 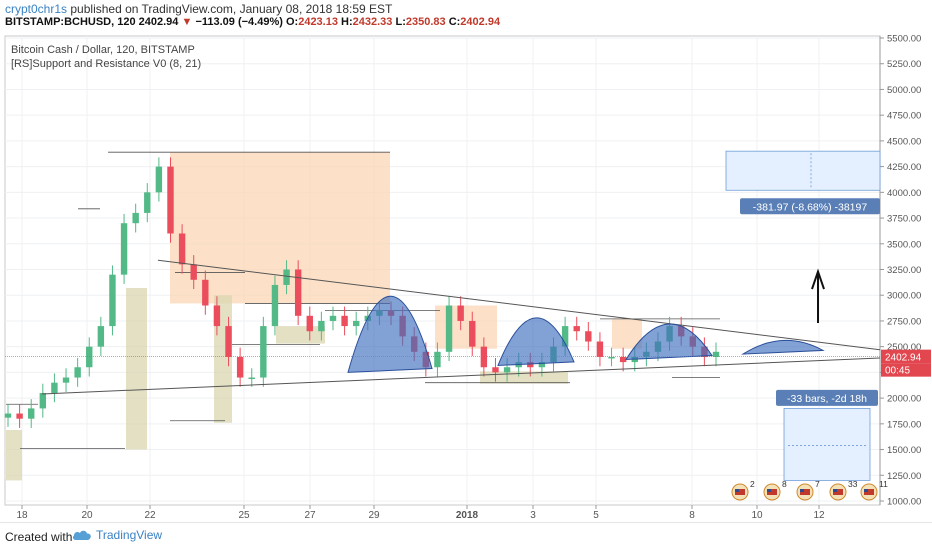 I want to click on price-tick-label: 2000.00, so click(x=904, y=399).